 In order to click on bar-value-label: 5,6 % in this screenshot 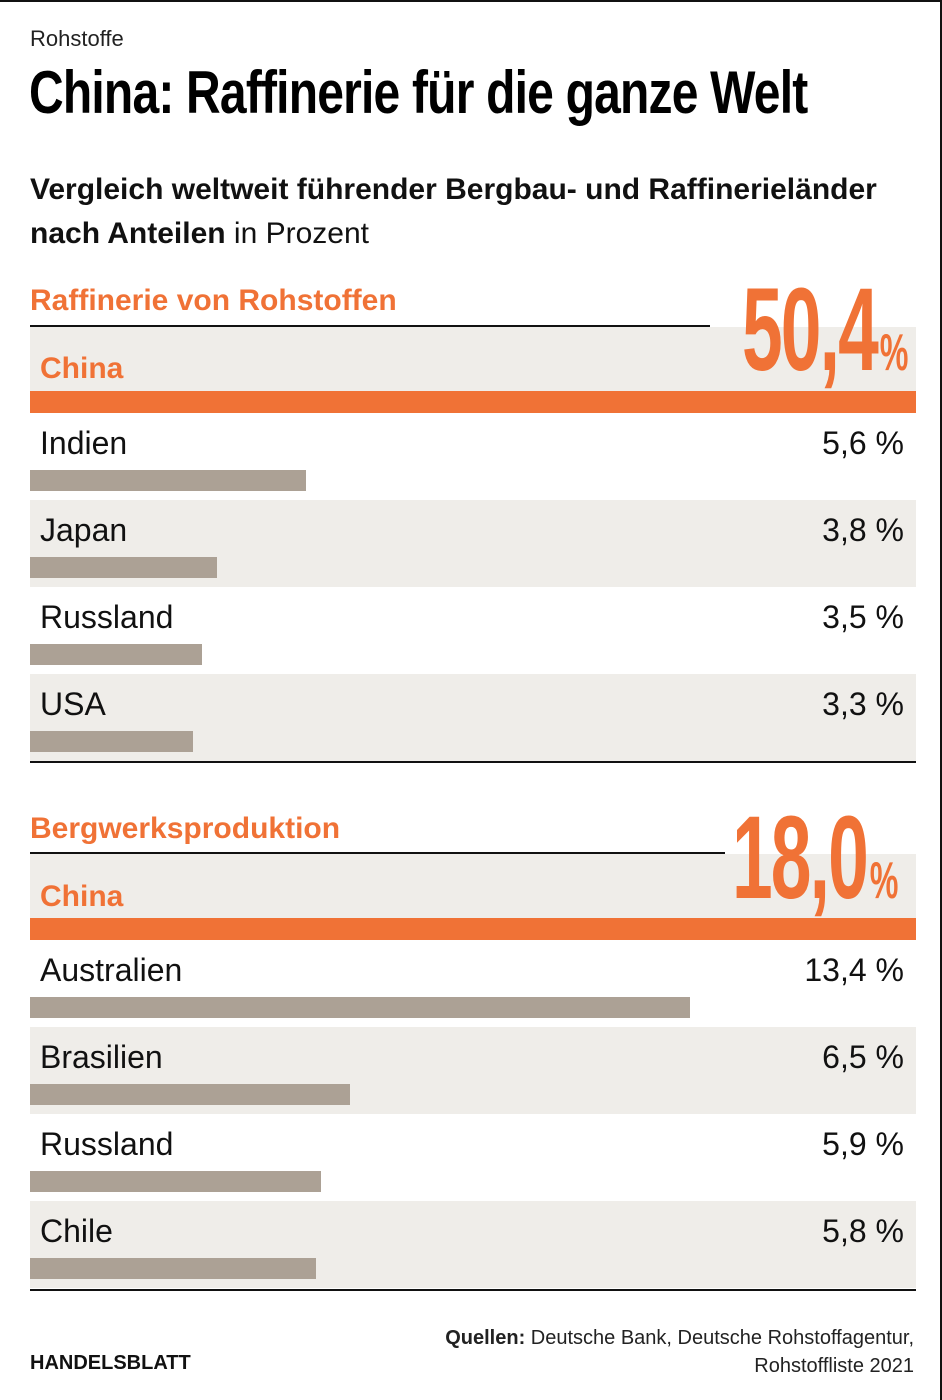, I will do `click(863, 443)`.